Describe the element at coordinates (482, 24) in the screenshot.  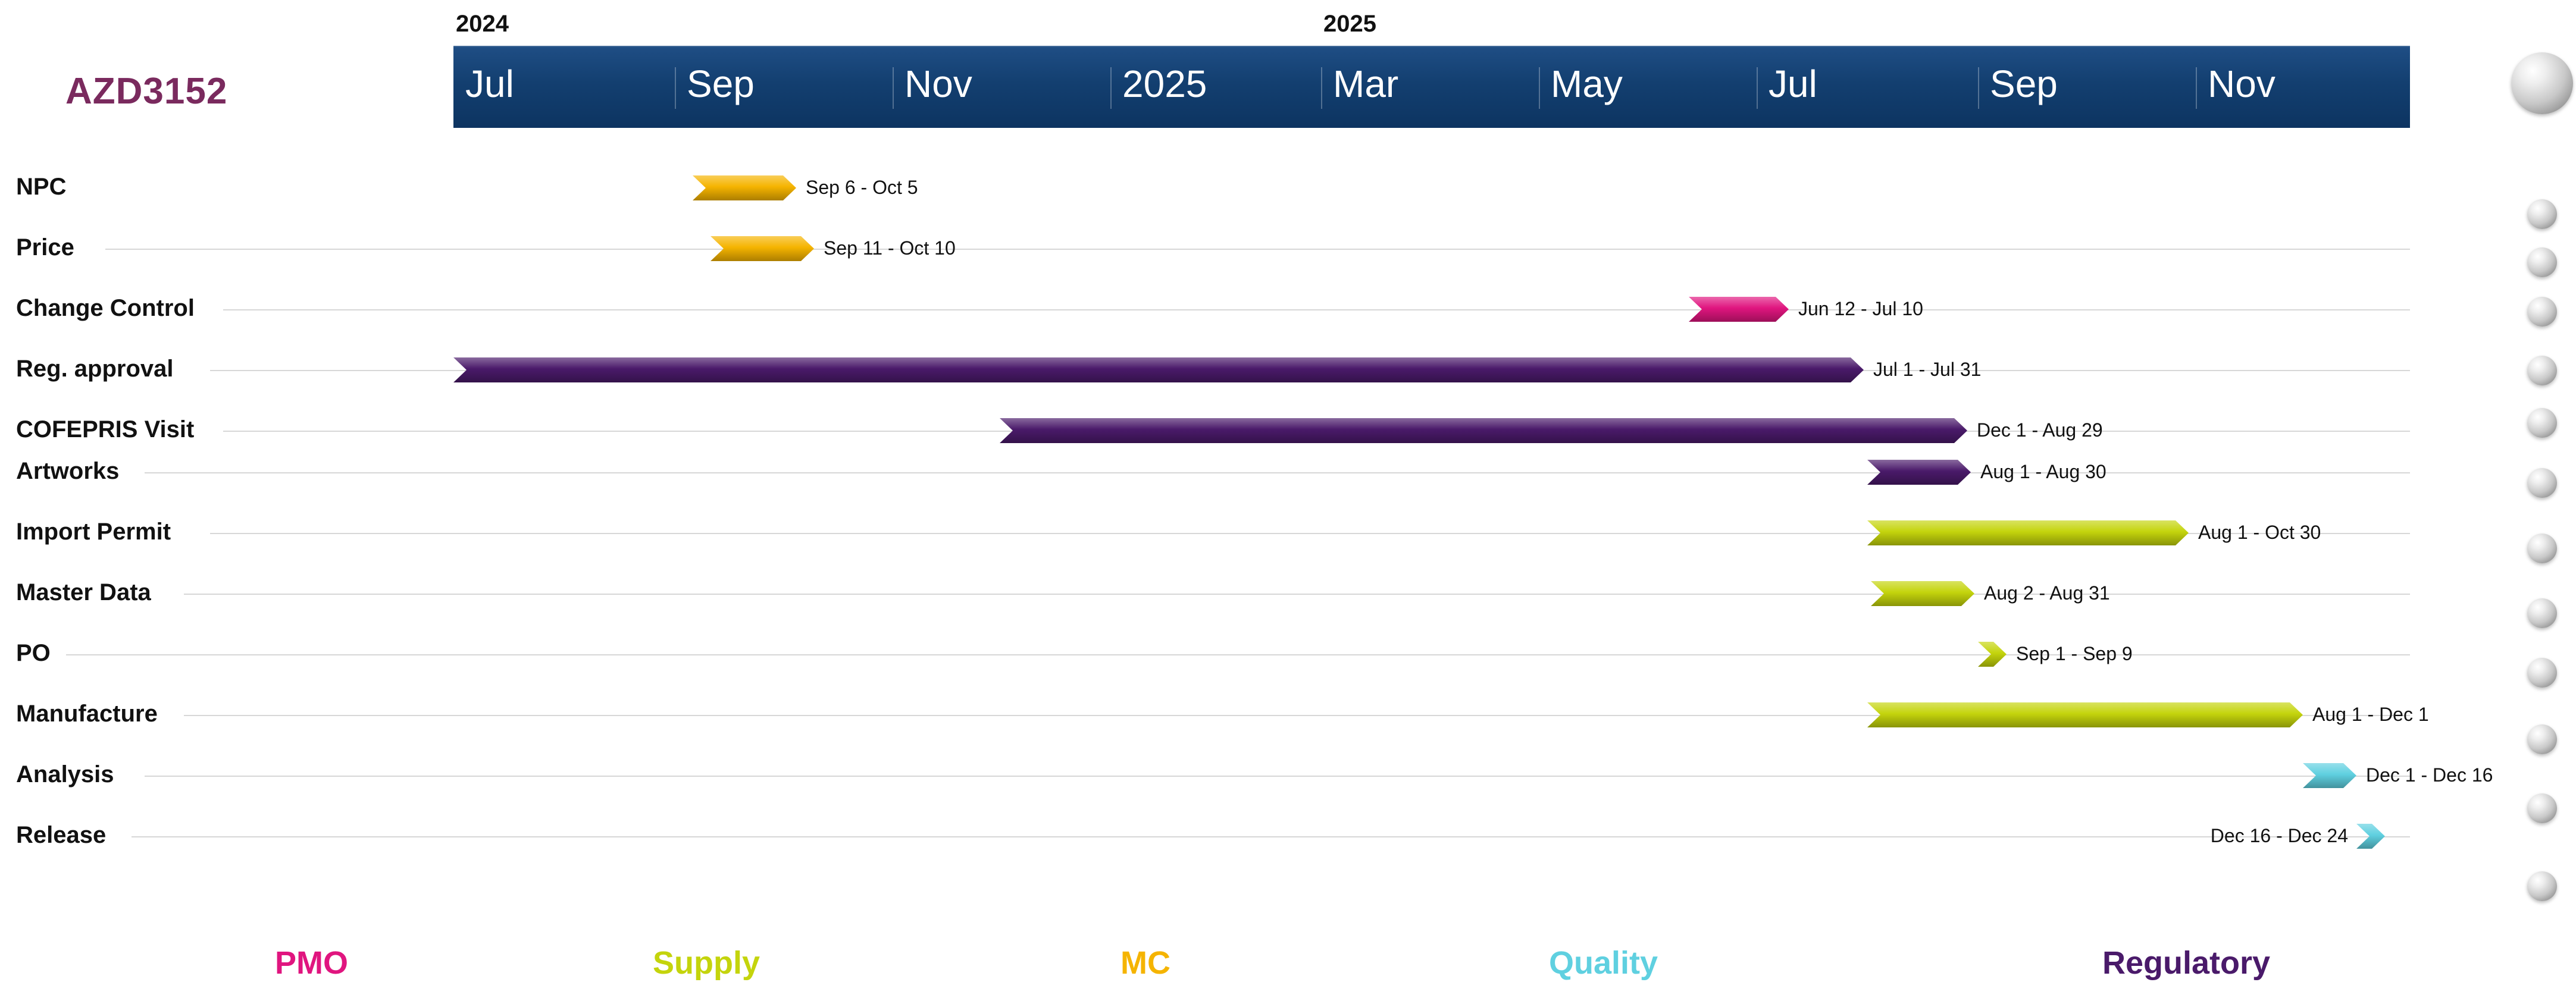
I see `year-label: 2024` at that location.